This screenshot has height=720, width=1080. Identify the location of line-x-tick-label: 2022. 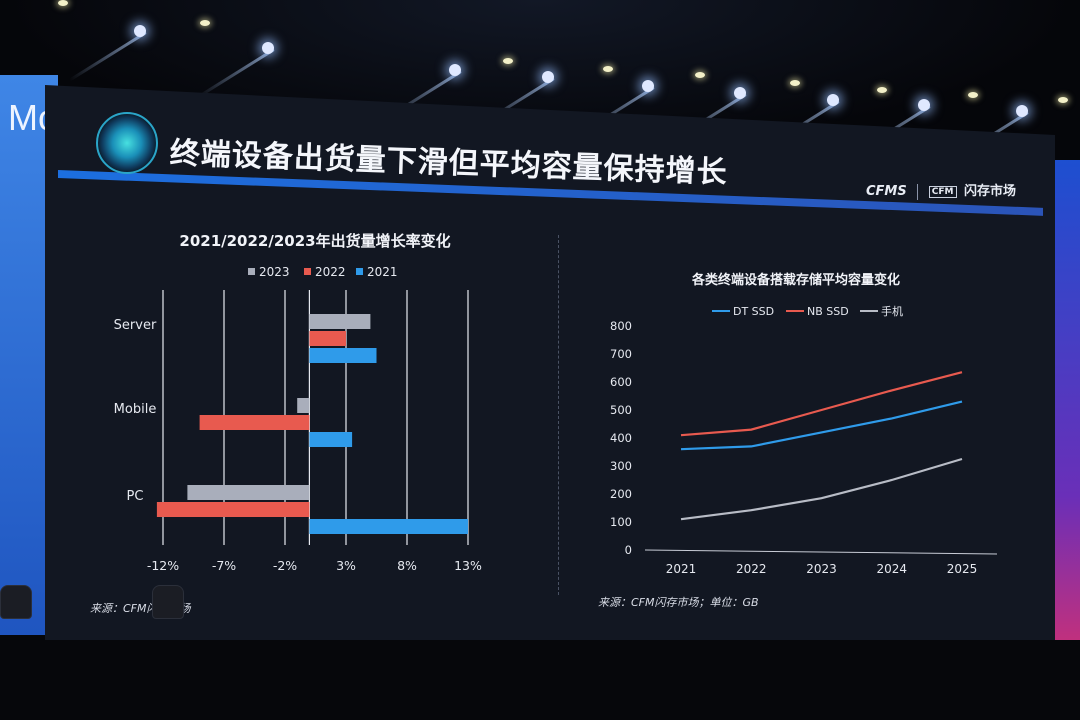
(751, 569).